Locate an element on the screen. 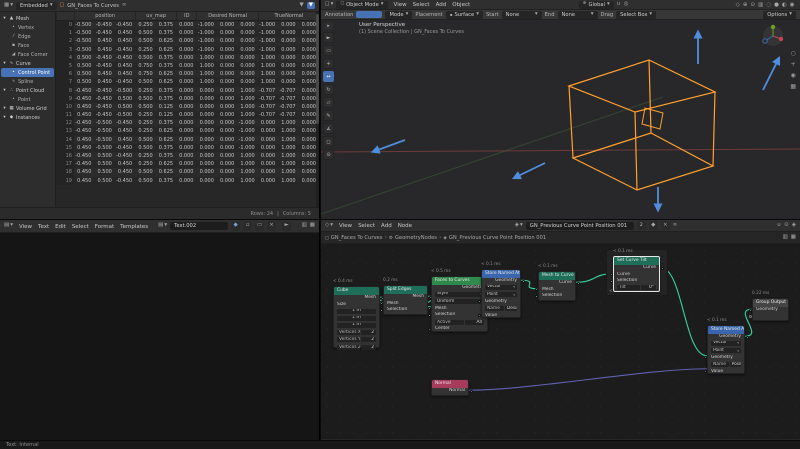 Image resolution: width=800 pixels, height=449 pixels. node-row-value: Value is located at coordinates (498, 316).